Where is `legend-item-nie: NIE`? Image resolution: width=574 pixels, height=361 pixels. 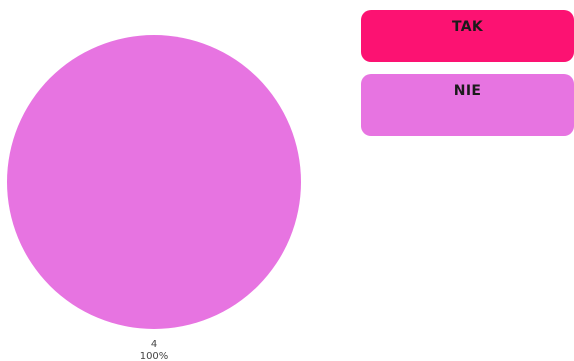 legend-item-nie: NIE is located at coordinates (467, 105).